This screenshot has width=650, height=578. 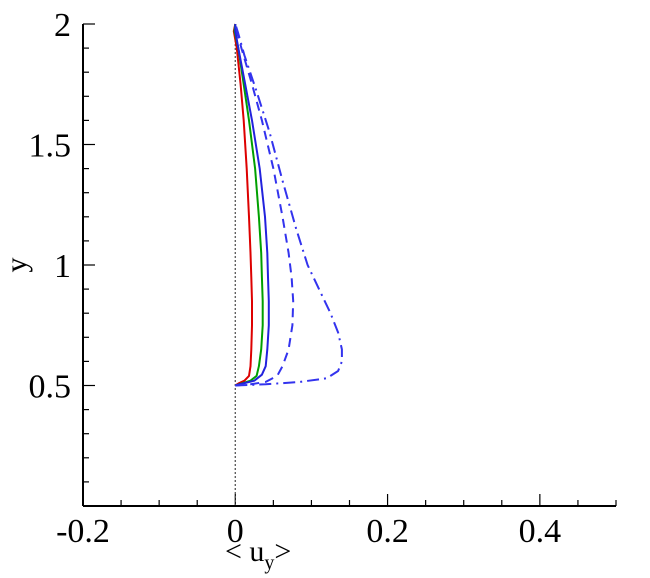 What do you see at coordinates (244, 551) in the screenshot?
I see `x-axis-title-pre: < u` at bounding box center [244, 551].